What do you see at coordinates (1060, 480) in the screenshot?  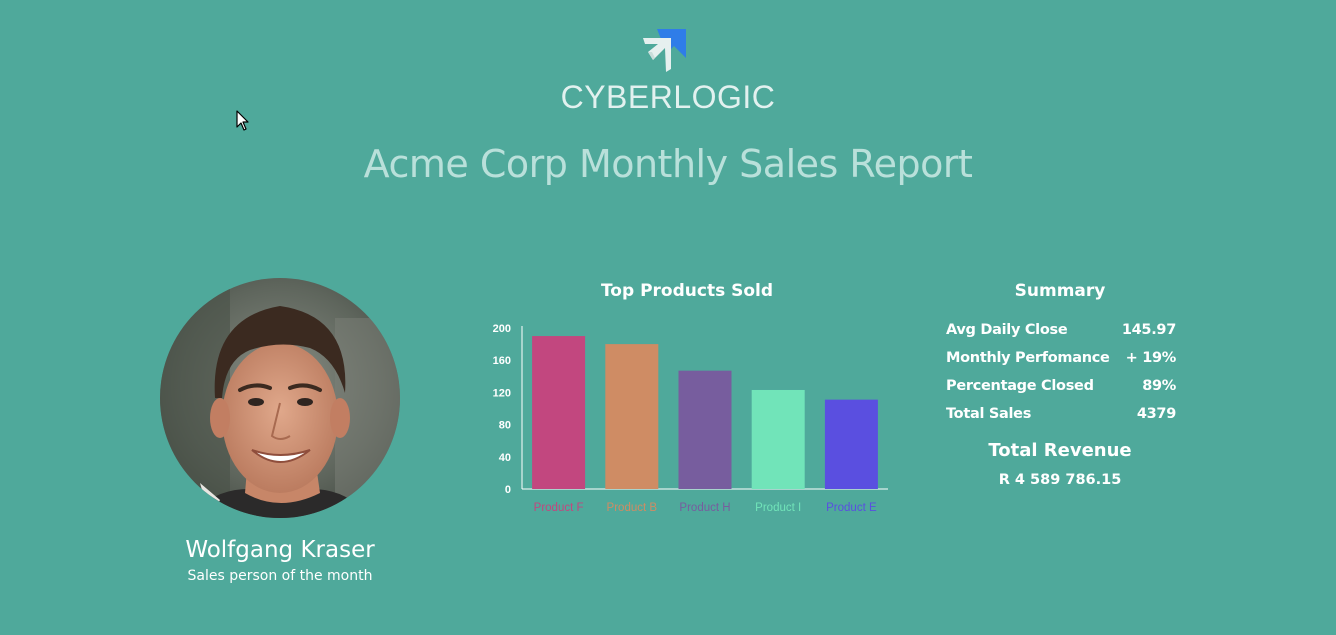 I see `total-revenue-value: R 4 589 786.15` at bounding box center [1060, 480].